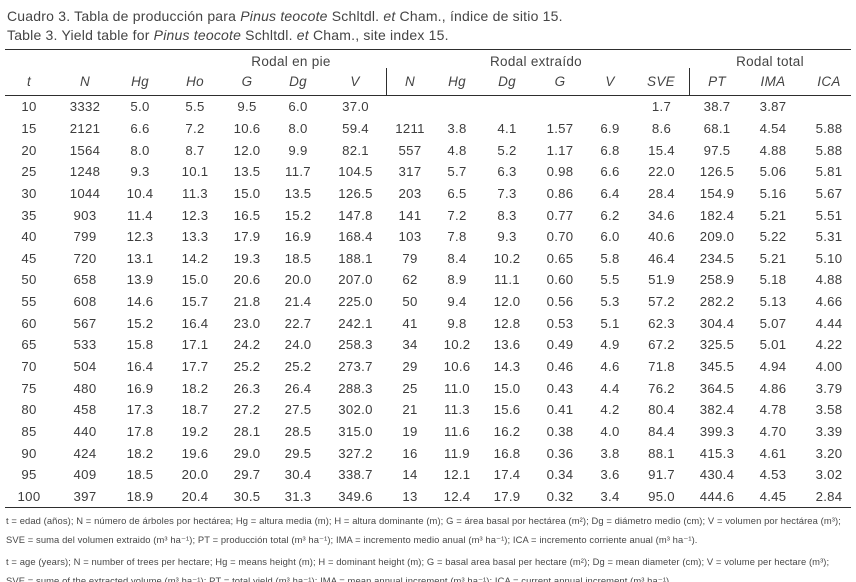  I want to click on table-cell: 6.6, so click(140, 128).